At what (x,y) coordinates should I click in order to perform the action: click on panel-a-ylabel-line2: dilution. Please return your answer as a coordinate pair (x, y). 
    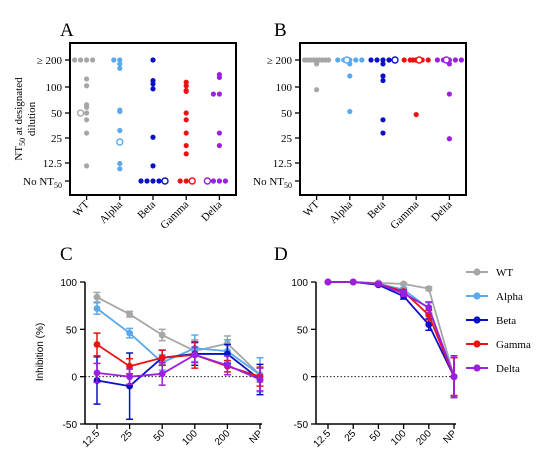
    Looking at the image, I should click on (32, 118).